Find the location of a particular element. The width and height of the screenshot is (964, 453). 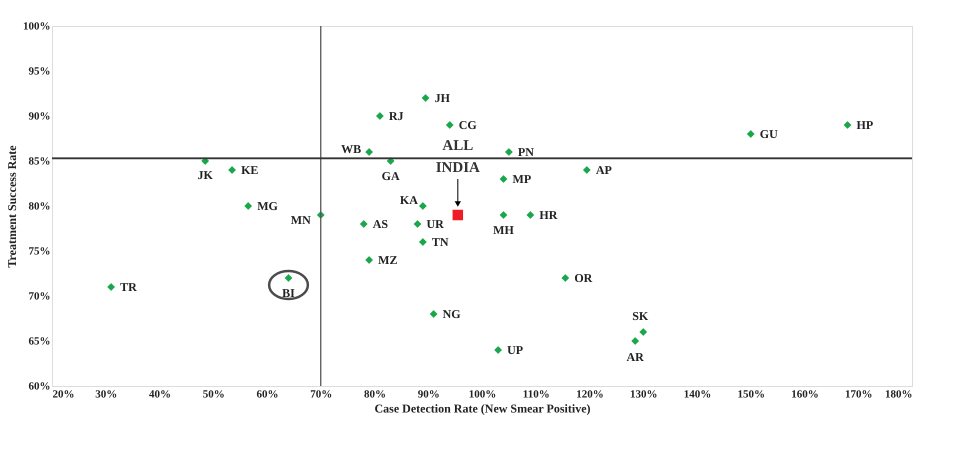

data-label: MN is located at coordinates (301, 220).